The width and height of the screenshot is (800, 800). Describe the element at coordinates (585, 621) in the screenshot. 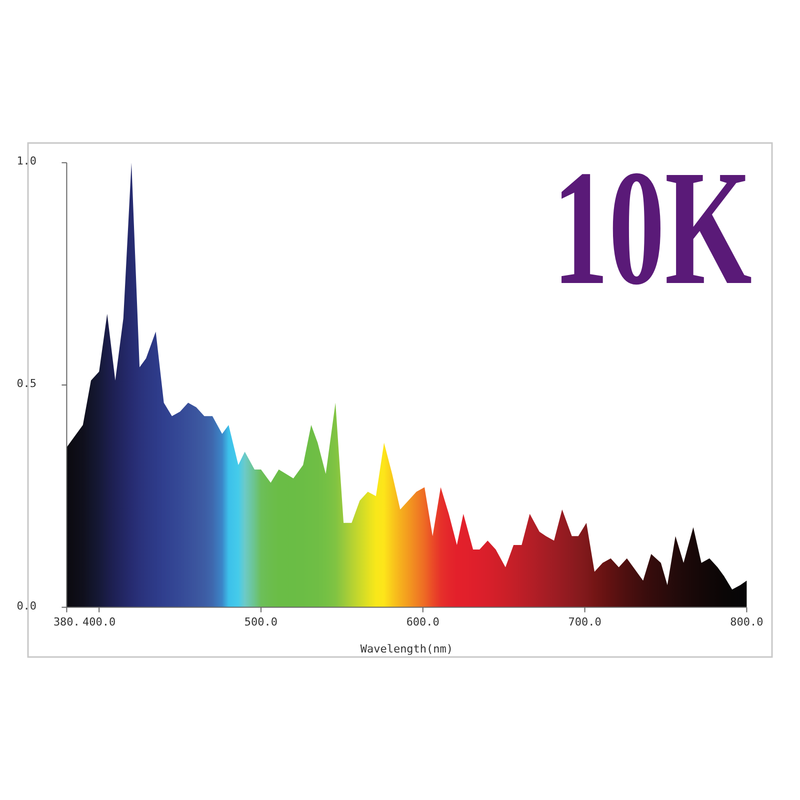

I see `x-tick-label: 700.0` at that location.